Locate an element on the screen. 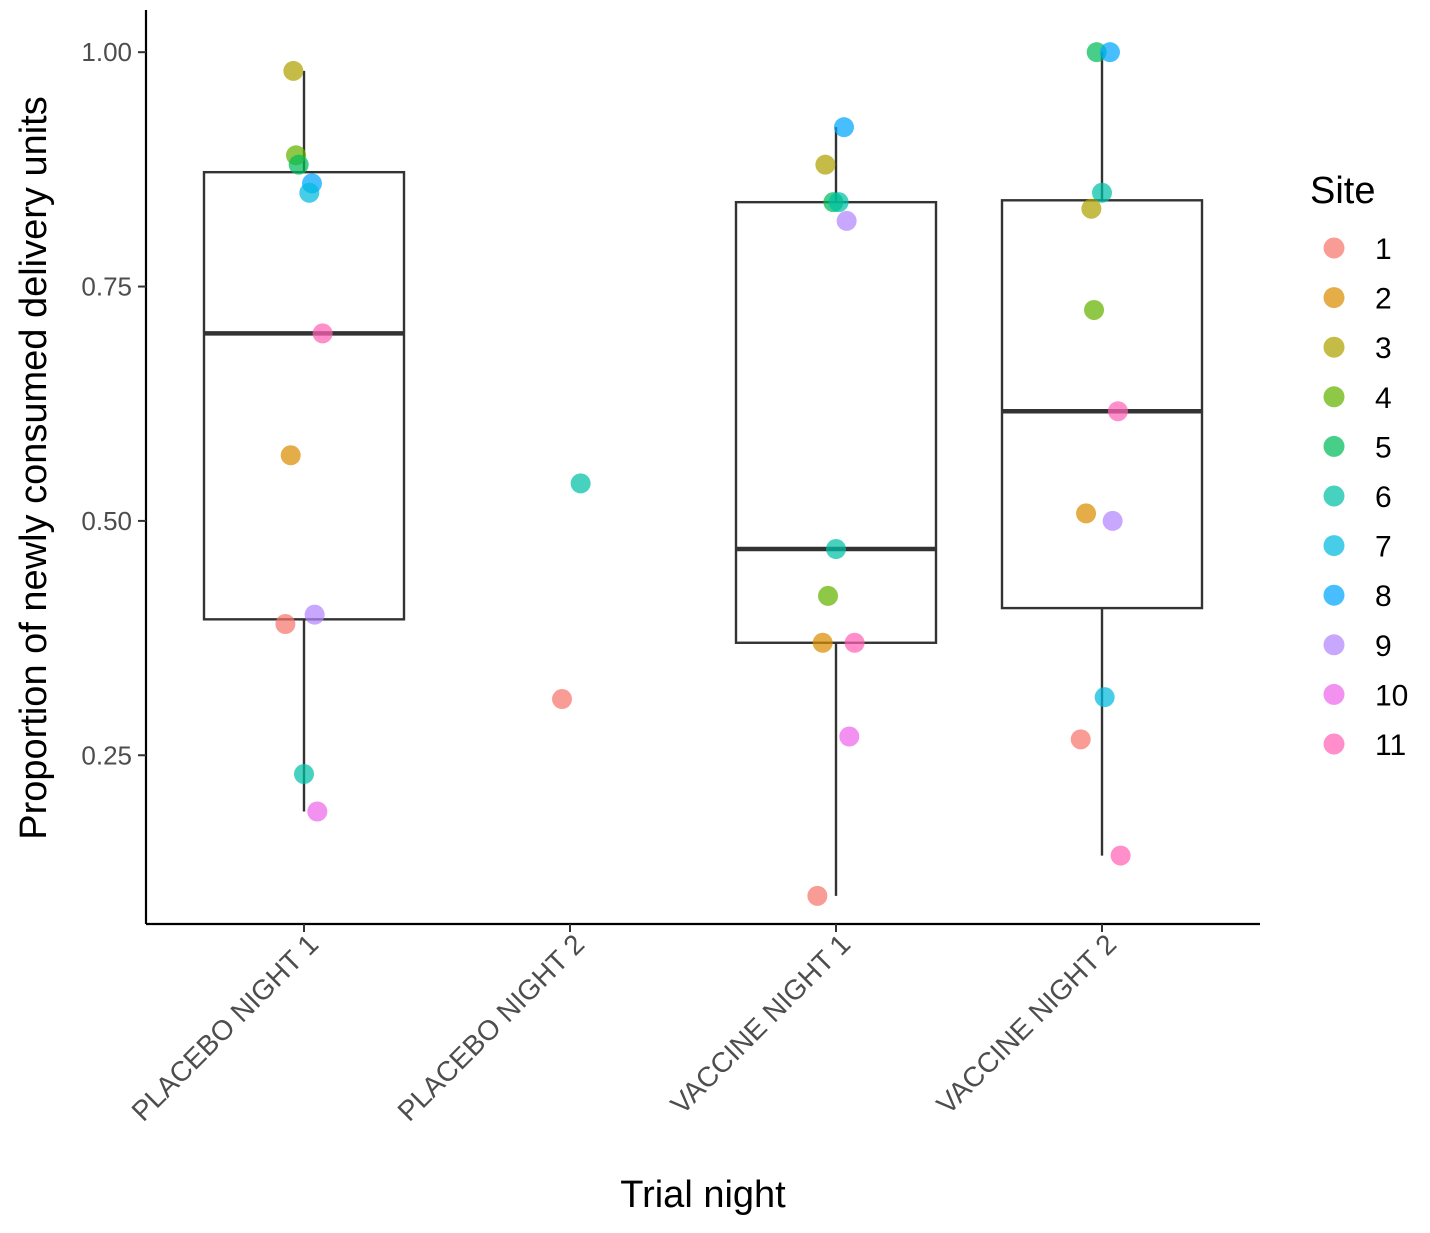 The image size is (1430, 1233). y-tick-label: 0.25 is located at coordinates (106, 755).